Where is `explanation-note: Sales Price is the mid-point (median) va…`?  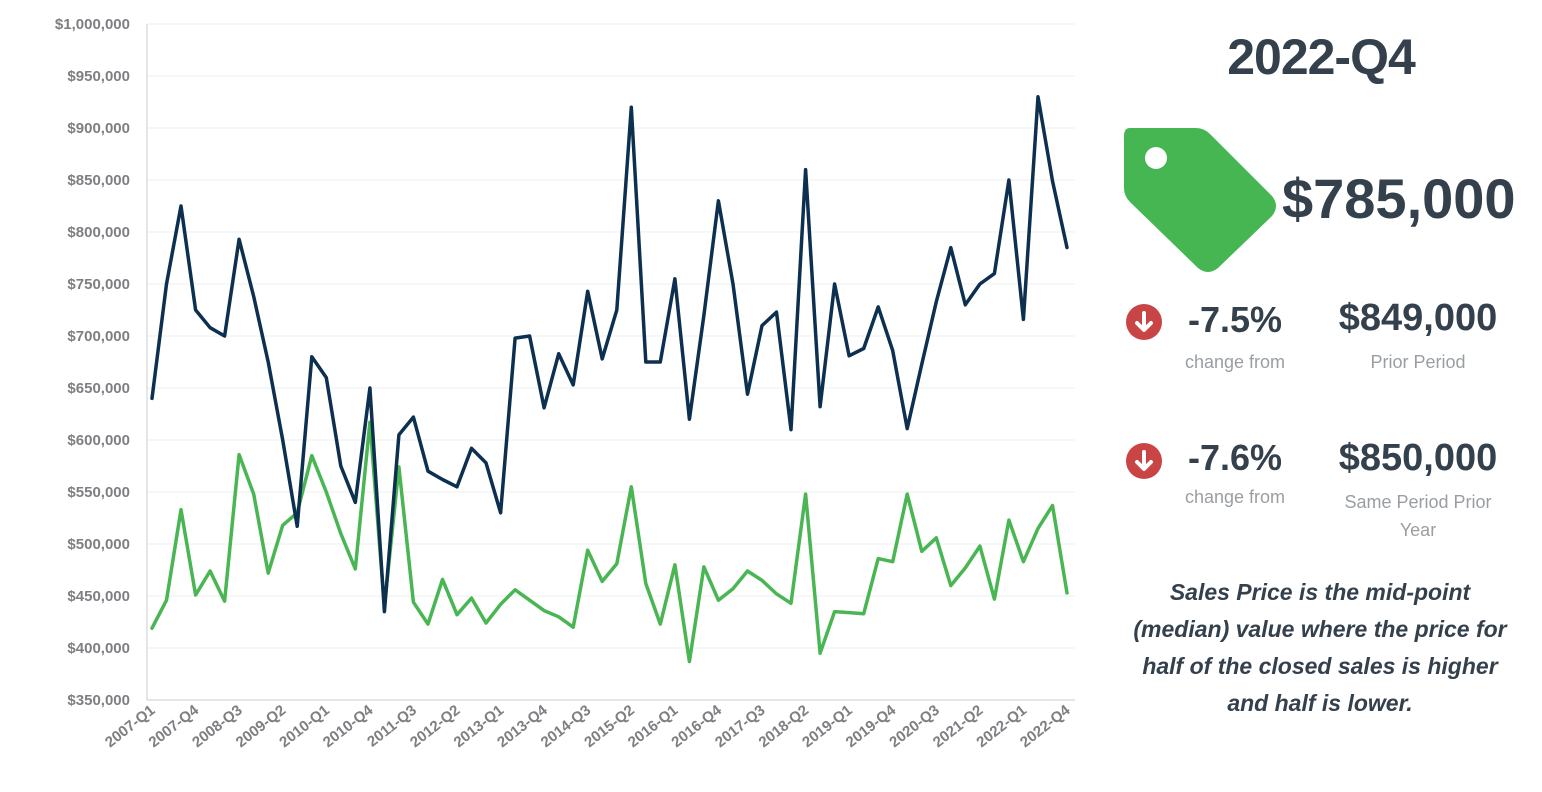 explanation-note: Sales Price is the mid-point (median) va… is located at coordinates (1320, 648).